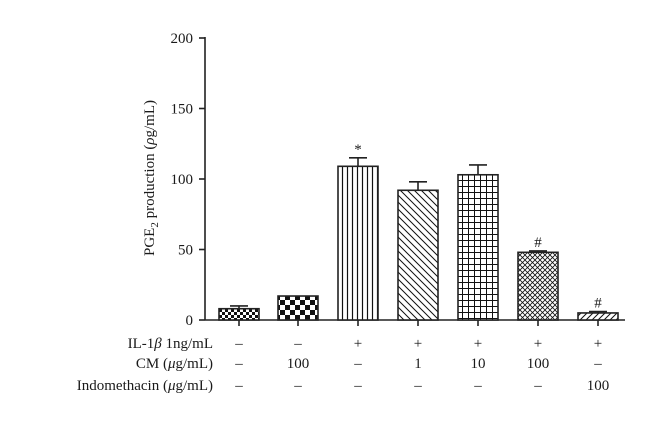  I want to click on y-axis-title-main: PGE, so click(150, 242).